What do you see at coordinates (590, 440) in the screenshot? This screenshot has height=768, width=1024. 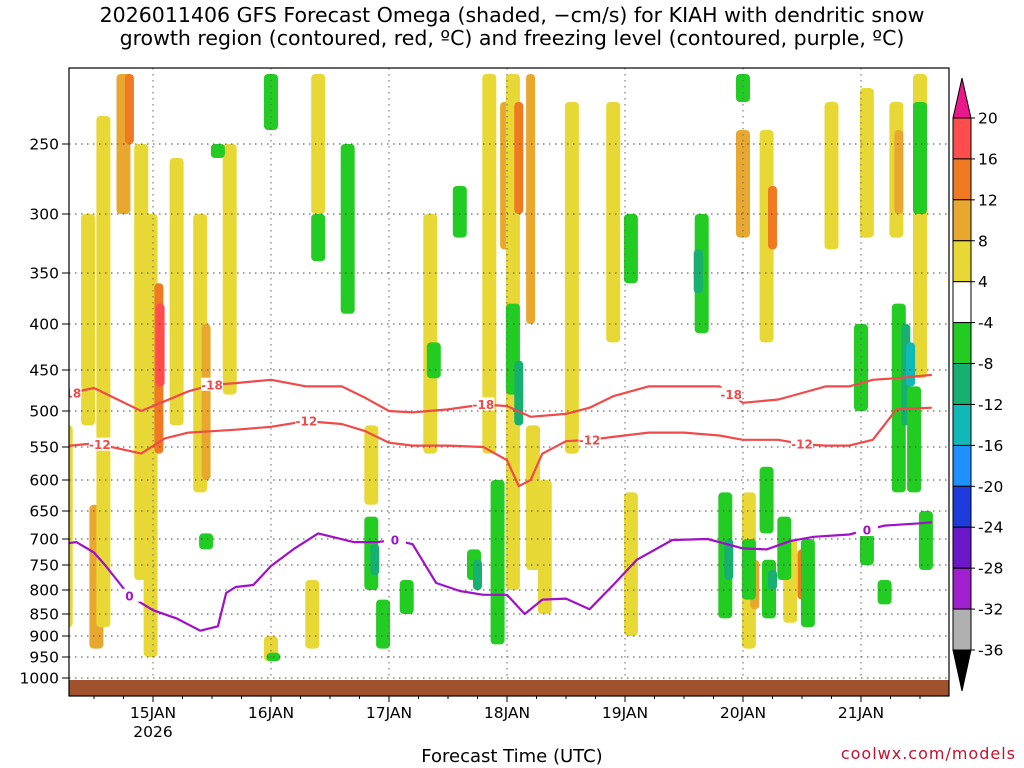 I see `contour-label--12: -12` at bounding box center [590, 440].